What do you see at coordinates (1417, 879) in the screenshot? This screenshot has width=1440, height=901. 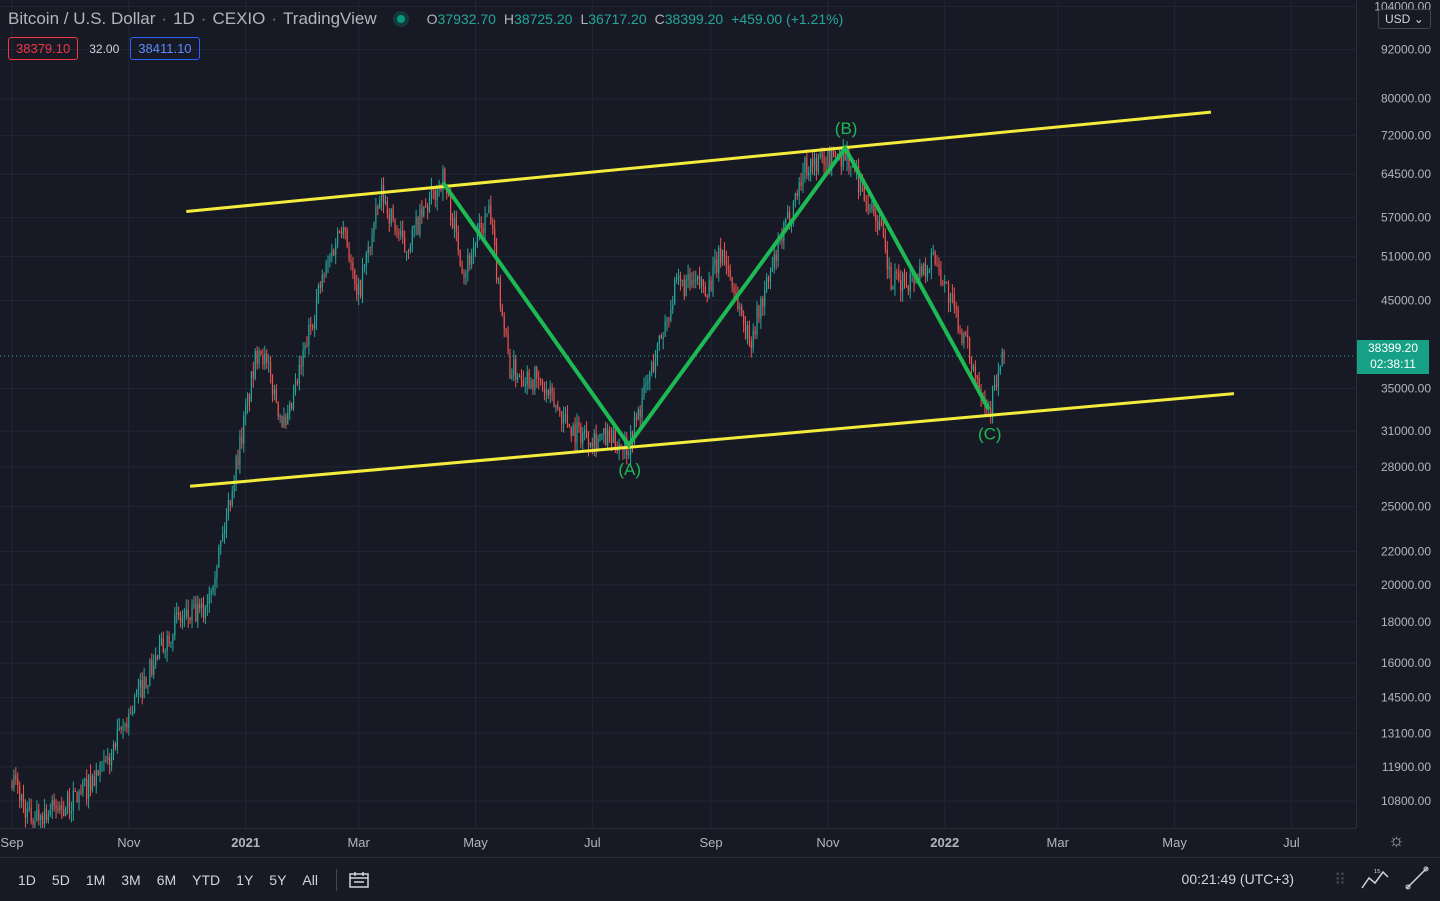 I see `draw-line-icon` at bounding box center [1417, 879].